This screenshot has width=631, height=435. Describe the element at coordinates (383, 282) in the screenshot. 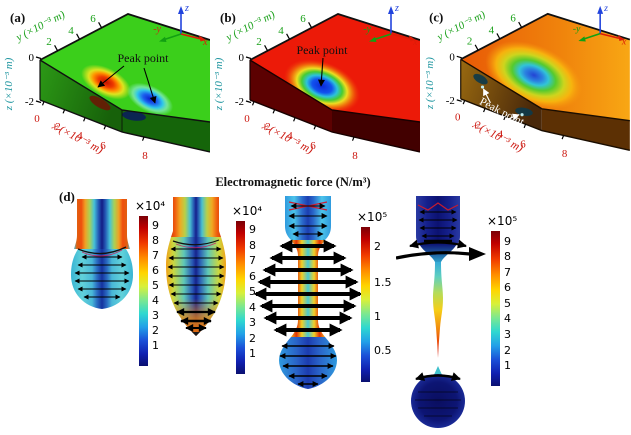

I see `colorbar-tick: 1.5` at that location.